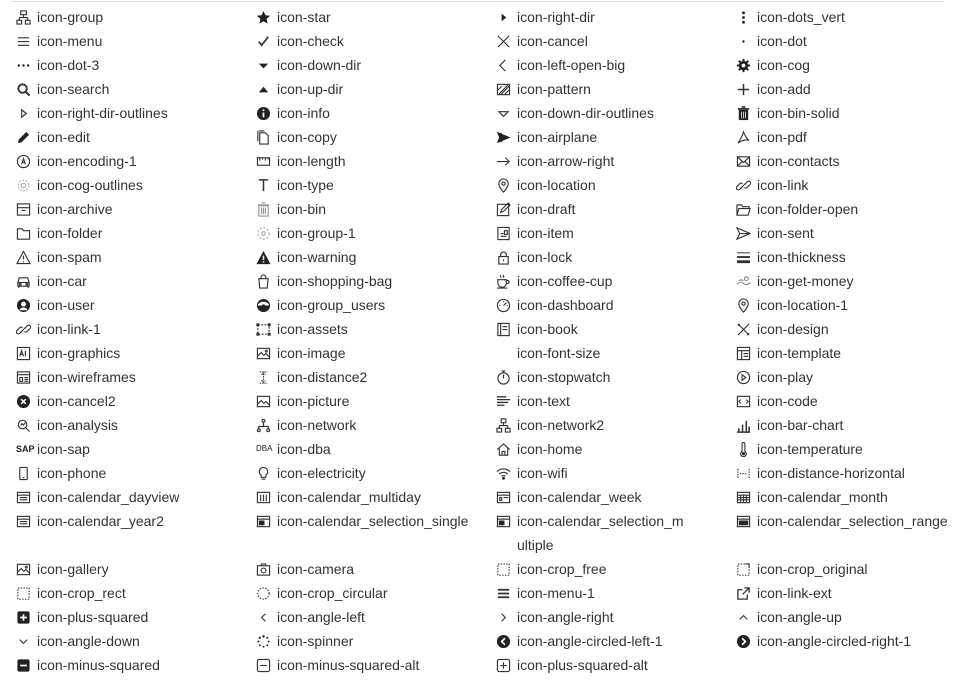  I want to click on plus-squared-alt-icon, so click(505, 665).